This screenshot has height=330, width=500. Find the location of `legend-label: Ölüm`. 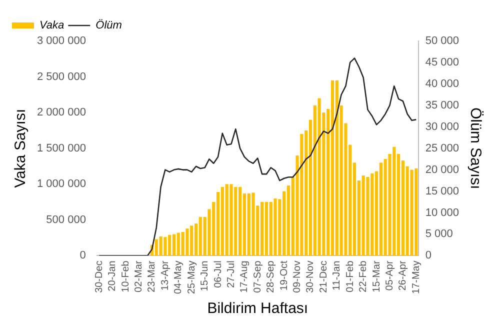

legend-label: Ölüm is located at coordinates (109, 25).